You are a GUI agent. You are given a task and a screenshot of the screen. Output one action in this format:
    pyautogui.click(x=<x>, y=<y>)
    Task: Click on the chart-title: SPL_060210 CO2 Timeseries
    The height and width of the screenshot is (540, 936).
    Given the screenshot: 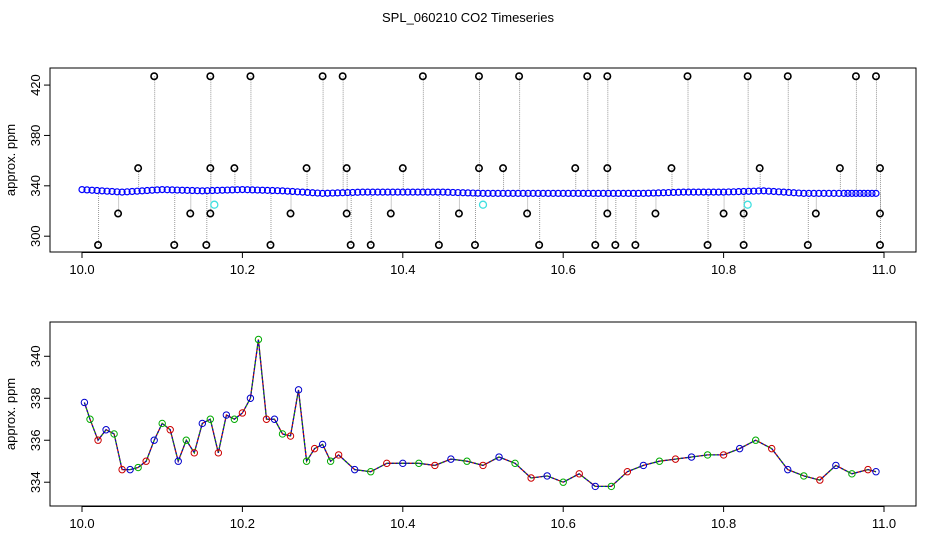 What is the action you would take?
    pyautogui.click(x=468, y=17)
    